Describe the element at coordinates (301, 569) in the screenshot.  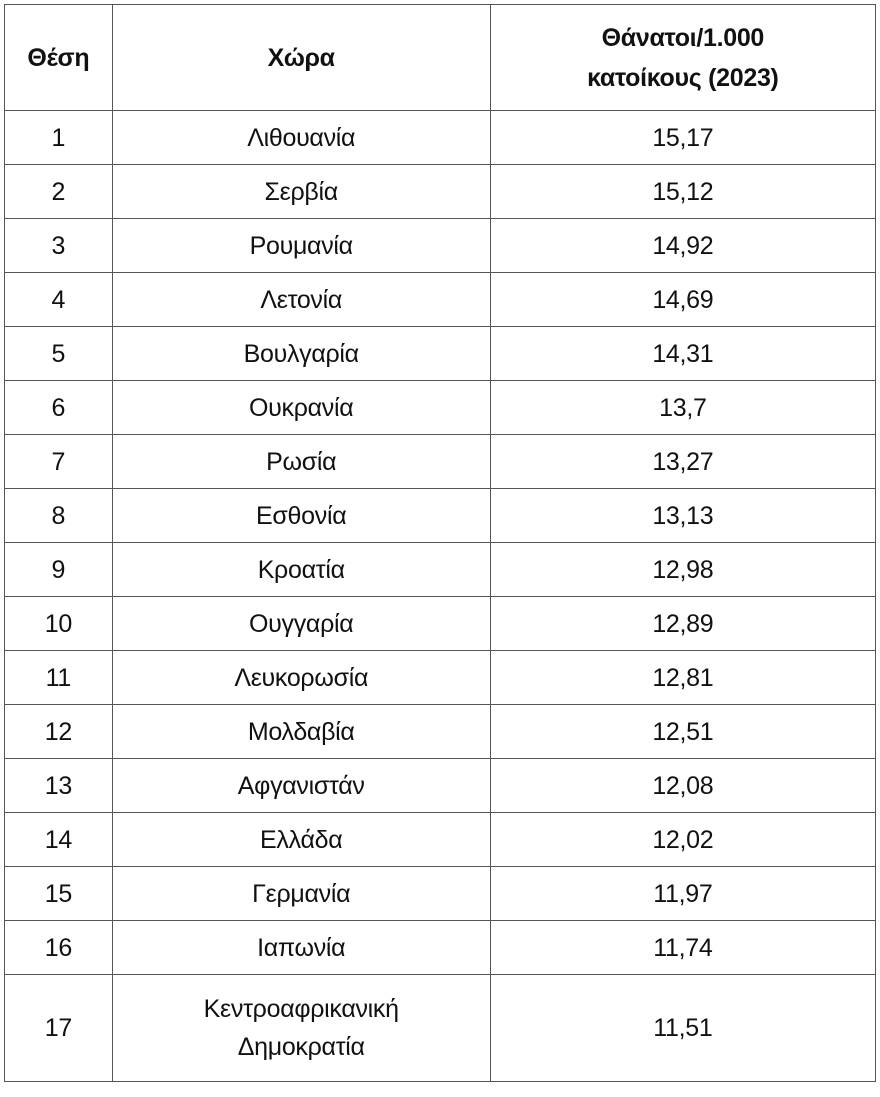
I see `country-cell: Κροατία` at that location.